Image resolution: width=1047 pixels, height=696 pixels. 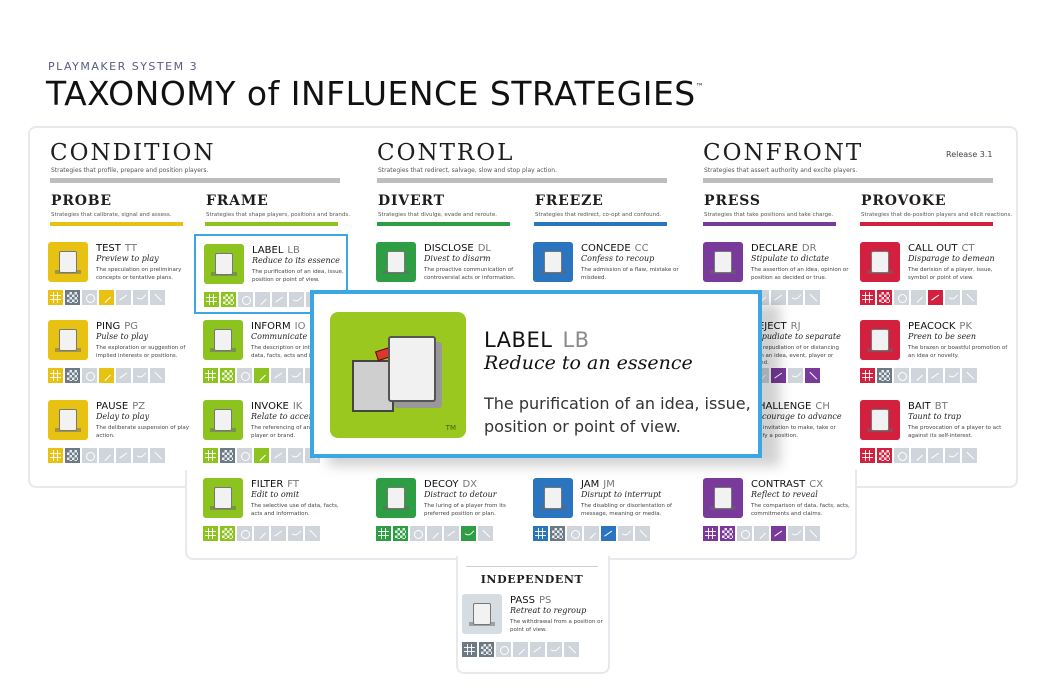 I want to click on card-code: CH, so click(x=822, y=406).